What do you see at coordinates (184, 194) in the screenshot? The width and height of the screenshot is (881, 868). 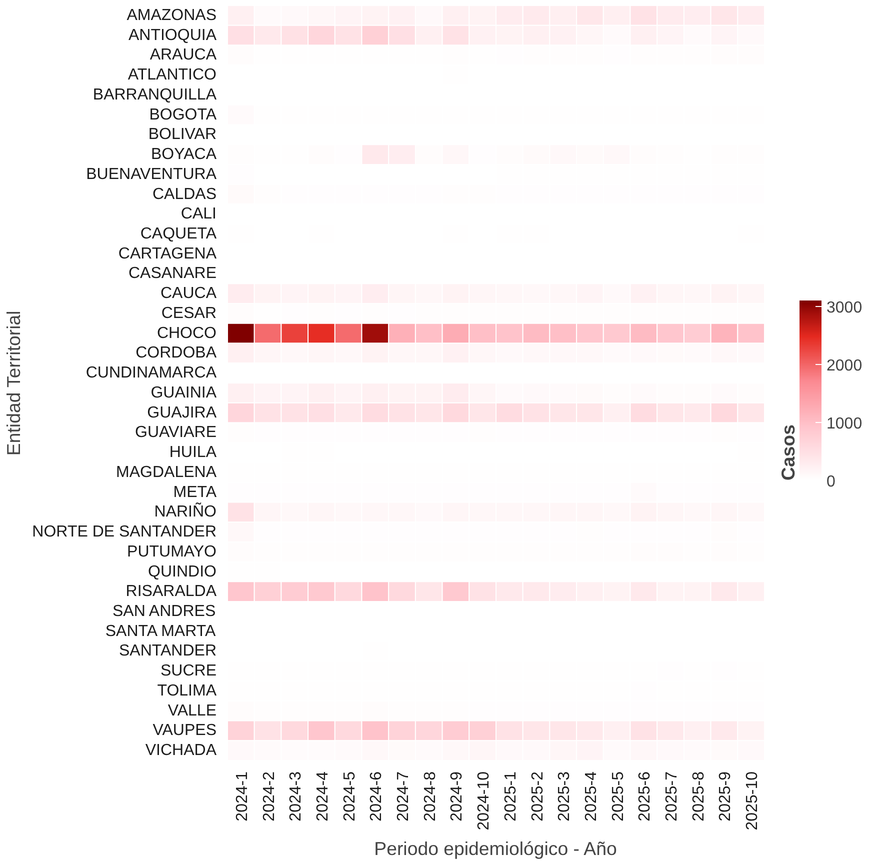 I see `y-tick-label: CALDAS` at bounding box center [184, 194].